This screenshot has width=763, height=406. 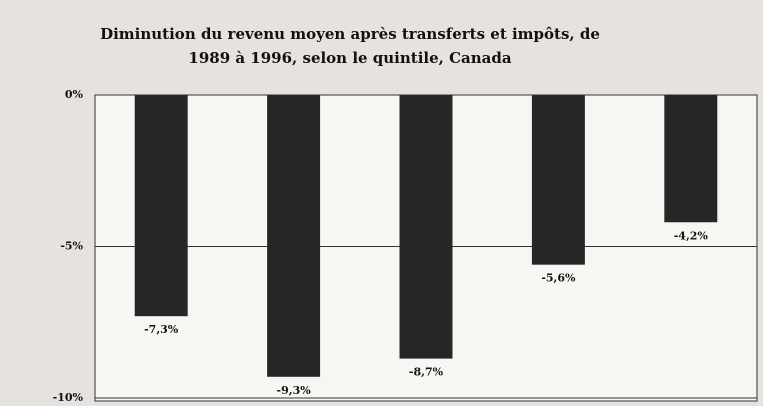 I want to click on y-tick-label: -5%, so click(x=71, y=246).